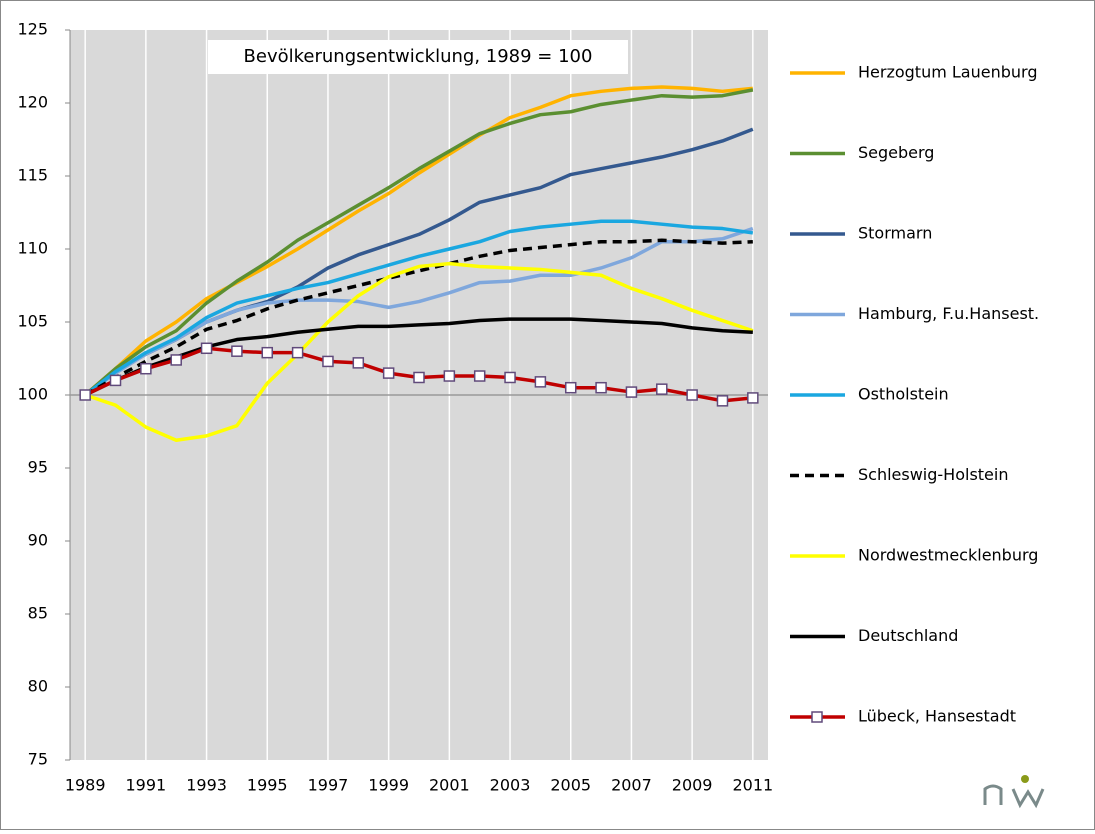 The height and width of the screenshot is (834, 1095). Describe the element at coordinates (948, 313) in the screenshot. I see `legend-label: Hamburg, F.u.Hansest.` at that location.